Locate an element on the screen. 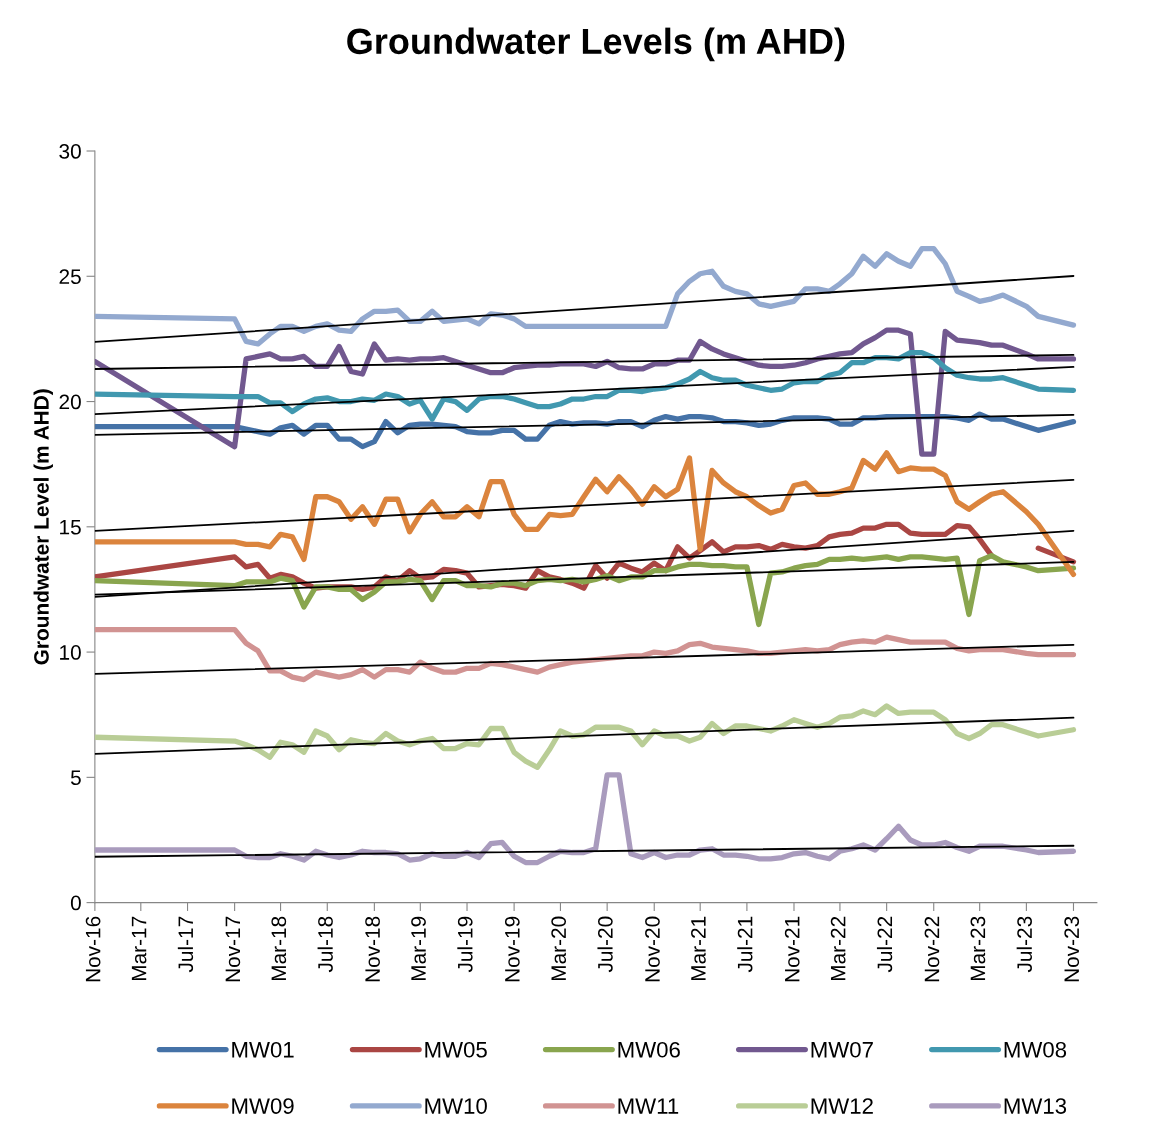 The height and width of the screenshot is (1144, 1157). legend-label: MW06 is located at coordinates (649, 1049).